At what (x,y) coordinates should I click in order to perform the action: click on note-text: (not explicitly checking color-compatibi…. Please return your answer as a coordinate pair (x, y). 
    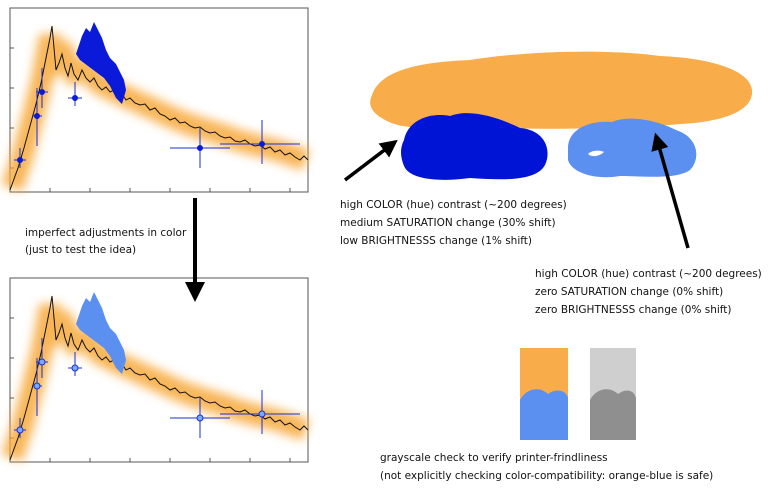
    Looking at the image, I should click on (546, 476).